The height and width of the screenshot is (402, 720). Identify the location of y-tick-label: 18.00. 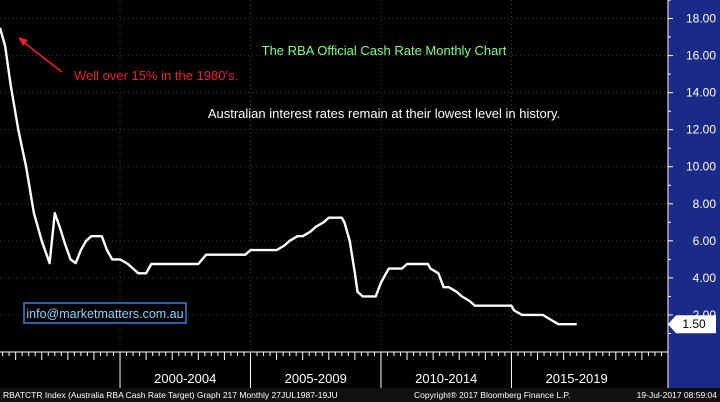
(701, 19).